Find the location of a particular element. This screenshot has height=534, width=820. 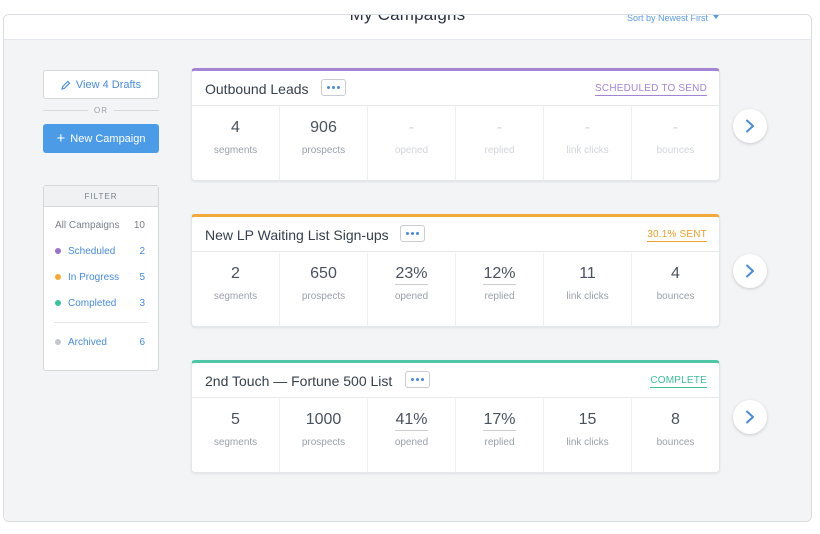

view-drafts-label: View 4 Drafts is located at coordinates (108, 84).